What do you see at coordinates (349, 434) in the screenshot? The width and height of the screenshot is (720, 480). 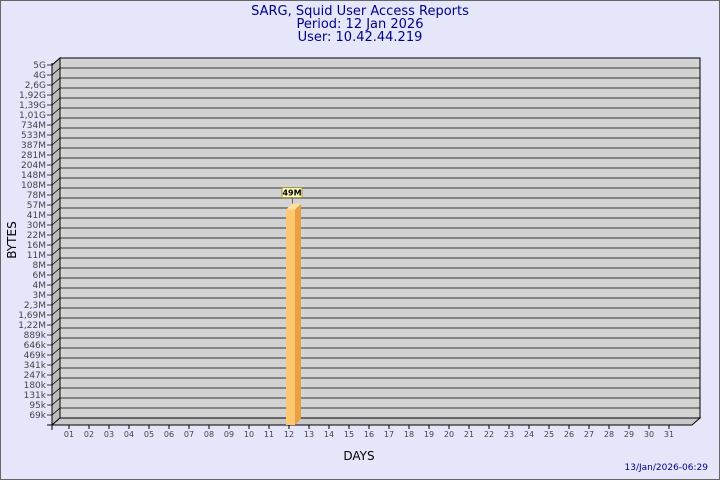 I see `x-tick-label: 15` at bounding box center [349, 434].